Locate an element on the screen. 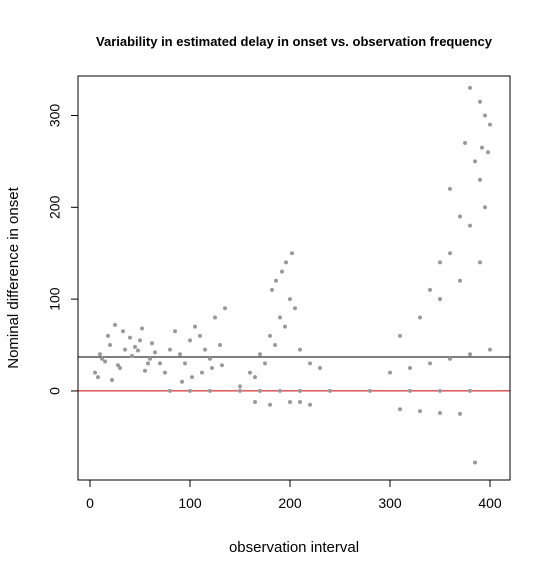 This screenshot has width=551, height=576. x-axis-label: observation interval is located at coordinates (294, 547).